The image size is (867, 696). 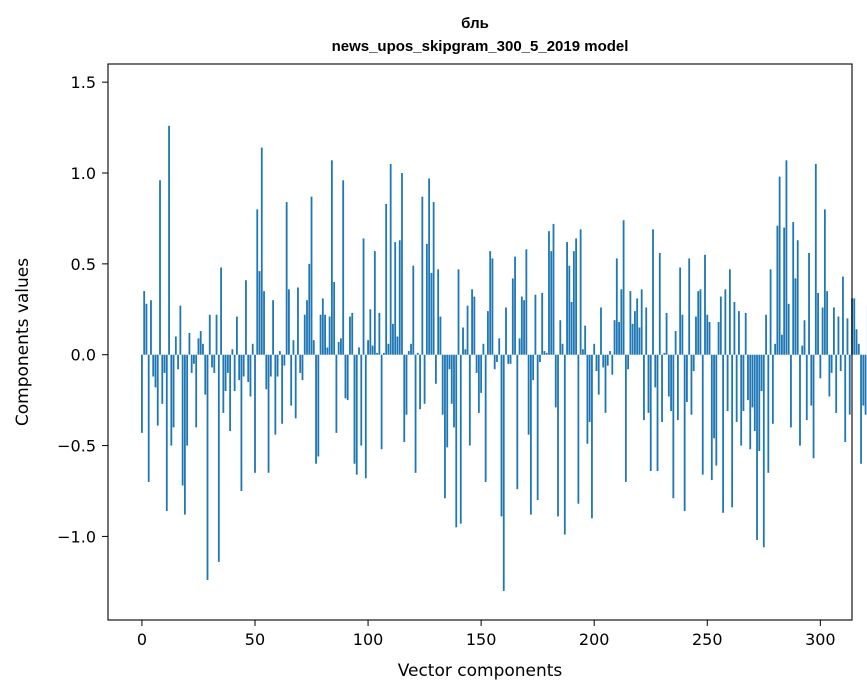 I want to click on y-tick-label: −1.0, so click(x=76, y=536).